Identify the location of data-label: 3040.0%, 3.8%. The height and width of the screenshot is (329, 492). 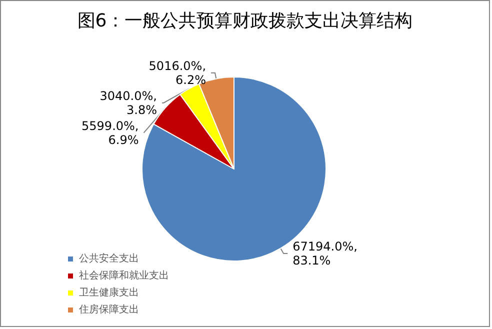
(128, 102).